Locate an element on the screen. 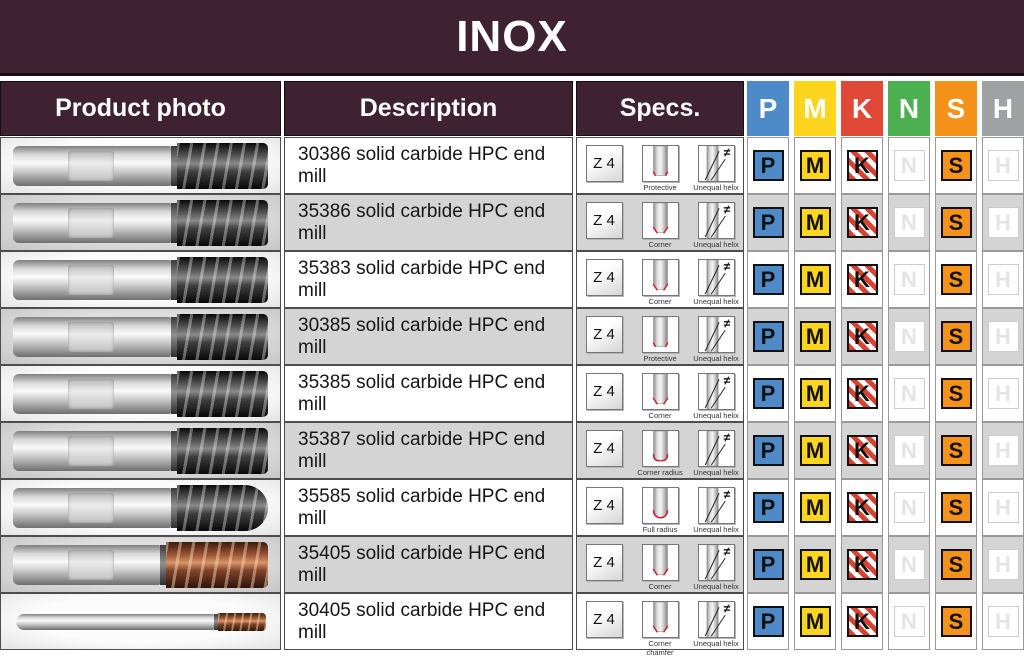 This screenshot has width=1024, height=657. product-description: 35385 solid carbide HPC end mill is located at coordinates (428, 393).